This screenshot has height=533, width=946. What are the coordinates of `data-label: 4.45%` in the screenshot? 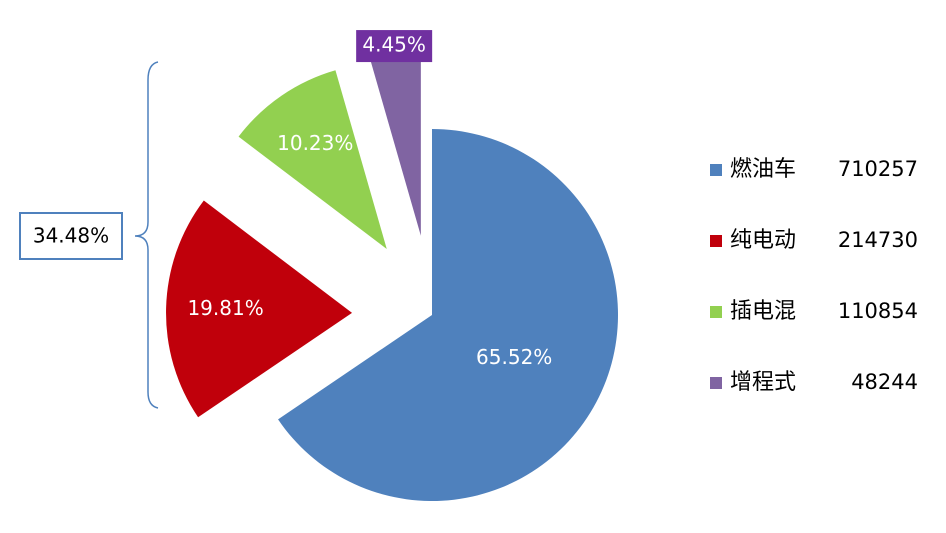 It's located at (394, 45).